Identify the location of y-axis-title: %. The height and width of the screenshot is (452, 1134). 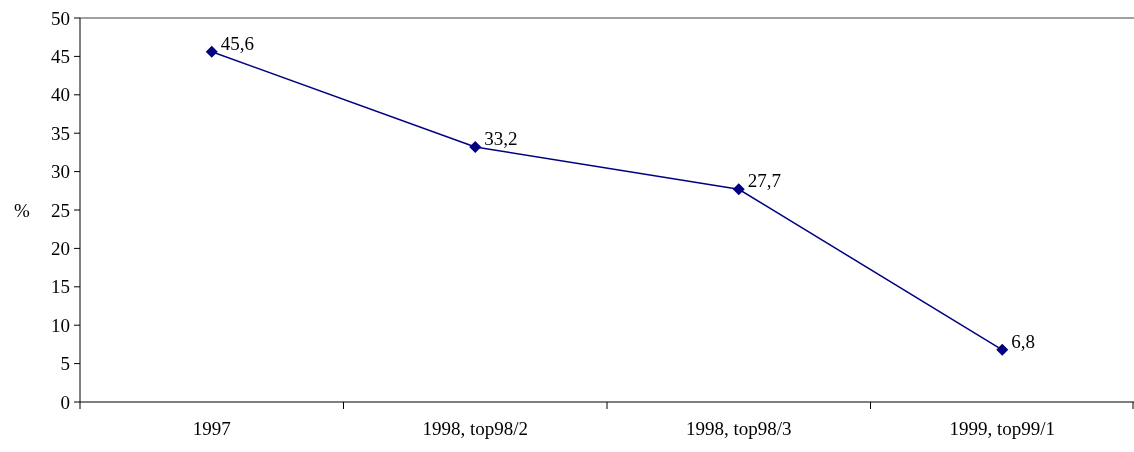
(22, 210).